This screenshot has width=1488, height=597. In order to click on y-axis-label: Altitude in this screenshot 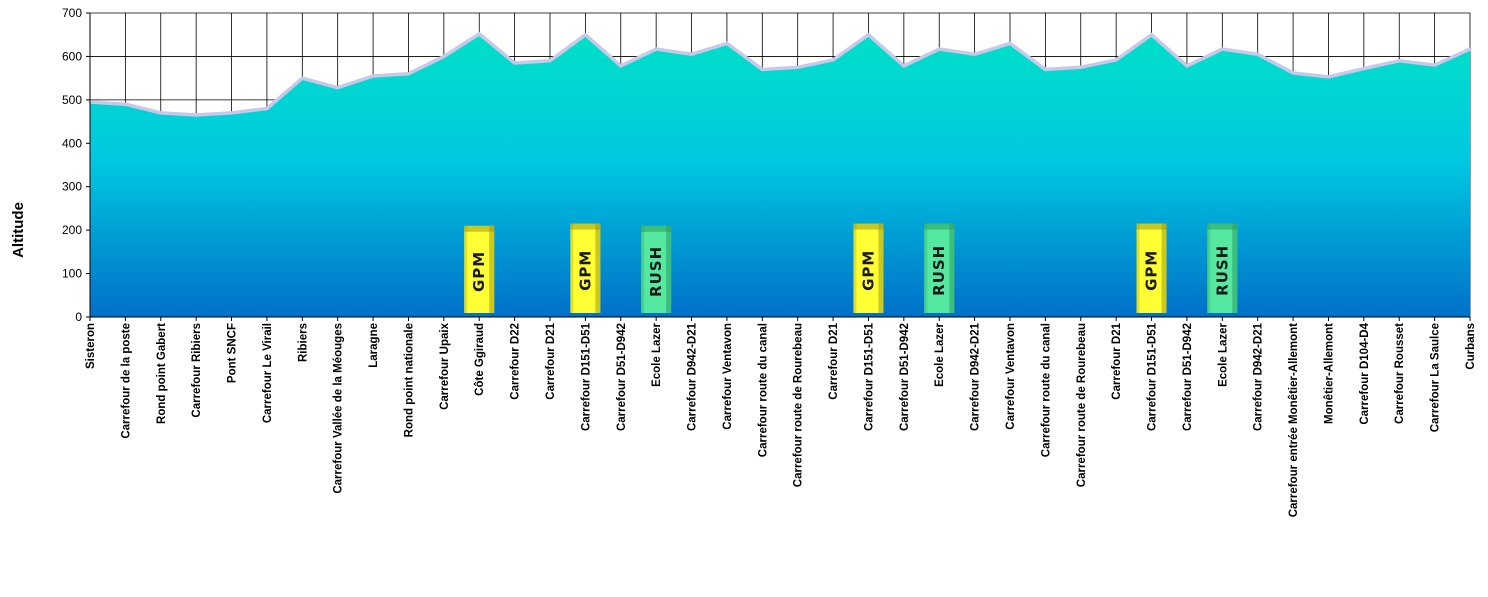, I will do `click(18, 230)`.